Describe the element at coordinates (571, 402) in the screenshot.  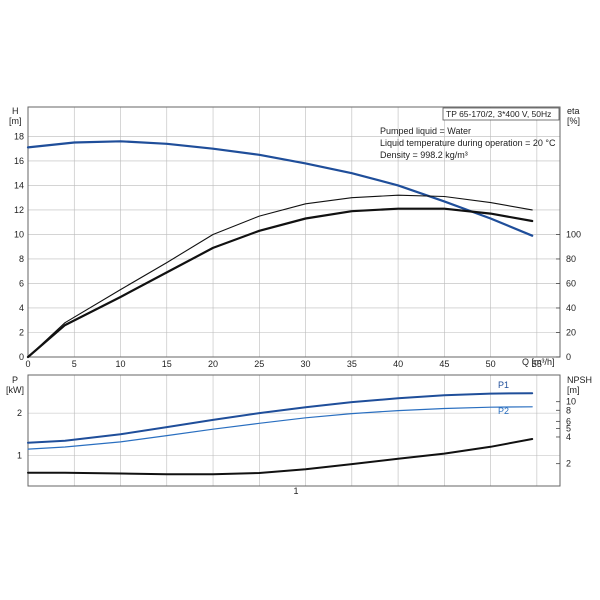
I see `npsh-tick-label: 10` at that location.